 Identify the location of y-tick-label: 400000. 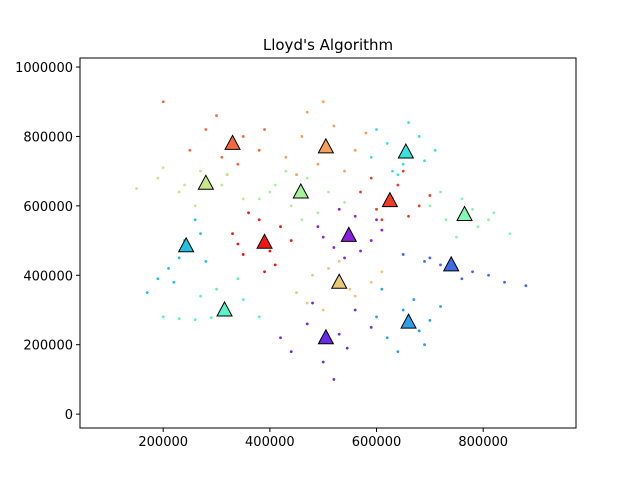
(48, 276).